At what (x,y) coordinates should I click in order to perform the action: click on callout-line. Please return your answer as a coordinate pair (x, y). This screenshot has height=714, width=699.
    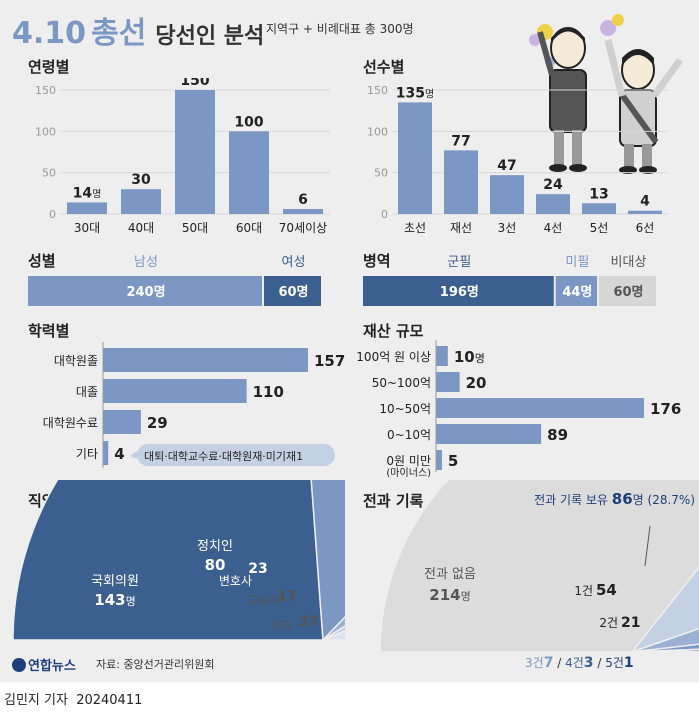
    Looking at the image, I should click on (647, 546).